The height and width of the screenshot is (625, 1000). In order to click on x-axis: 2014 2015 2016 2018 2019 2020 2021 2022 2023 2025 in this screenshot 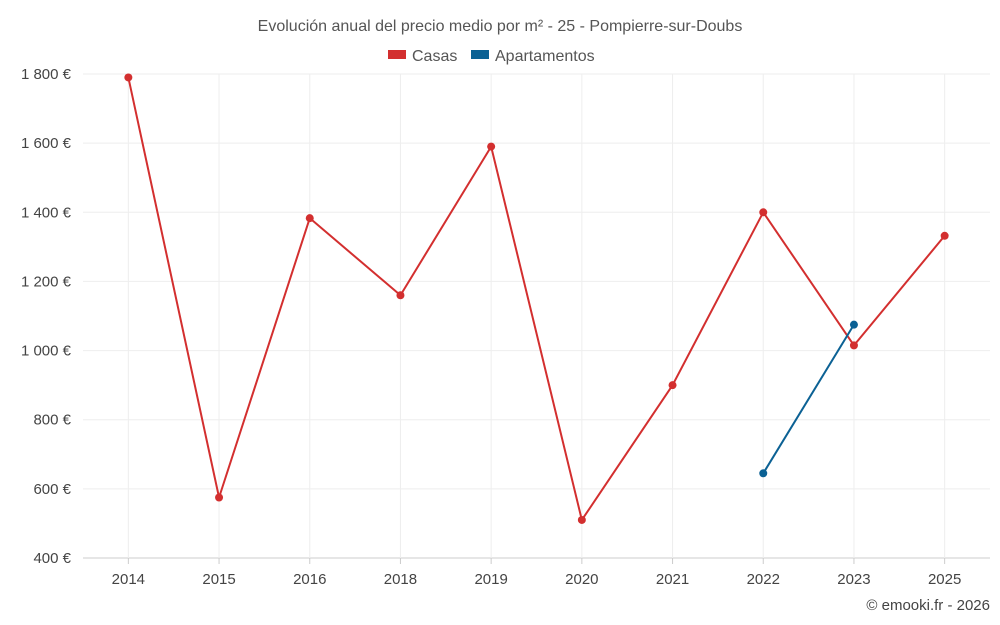, I will do `click(536, 573)`.